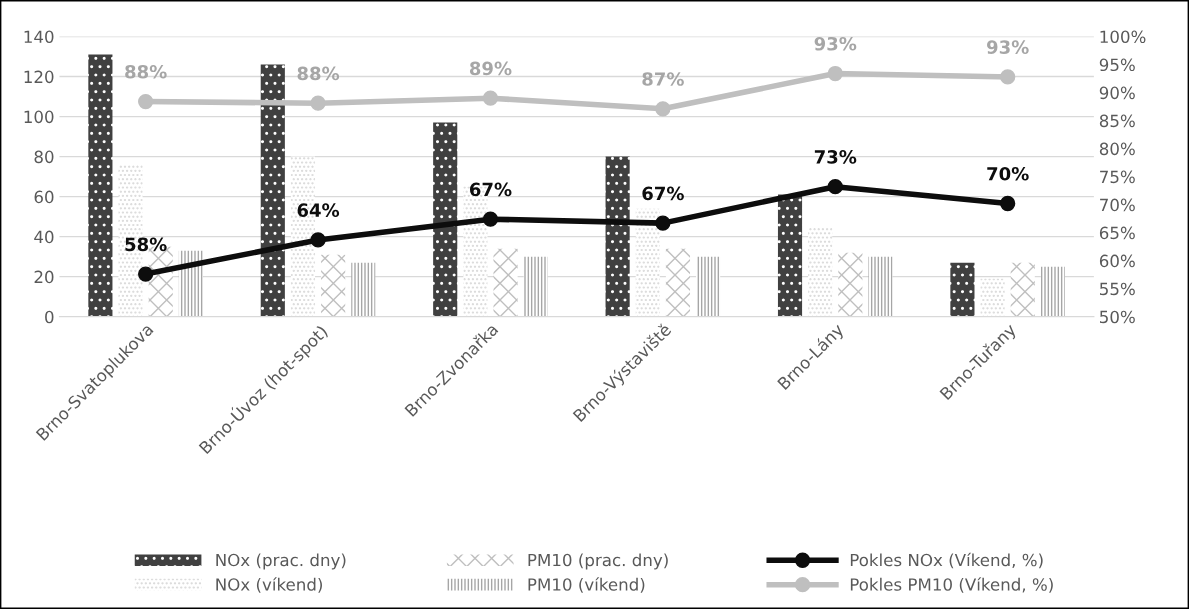  Describe the element at coordinates (1008, 173) in the screenshot. I see `data-label: 70%` at that location.